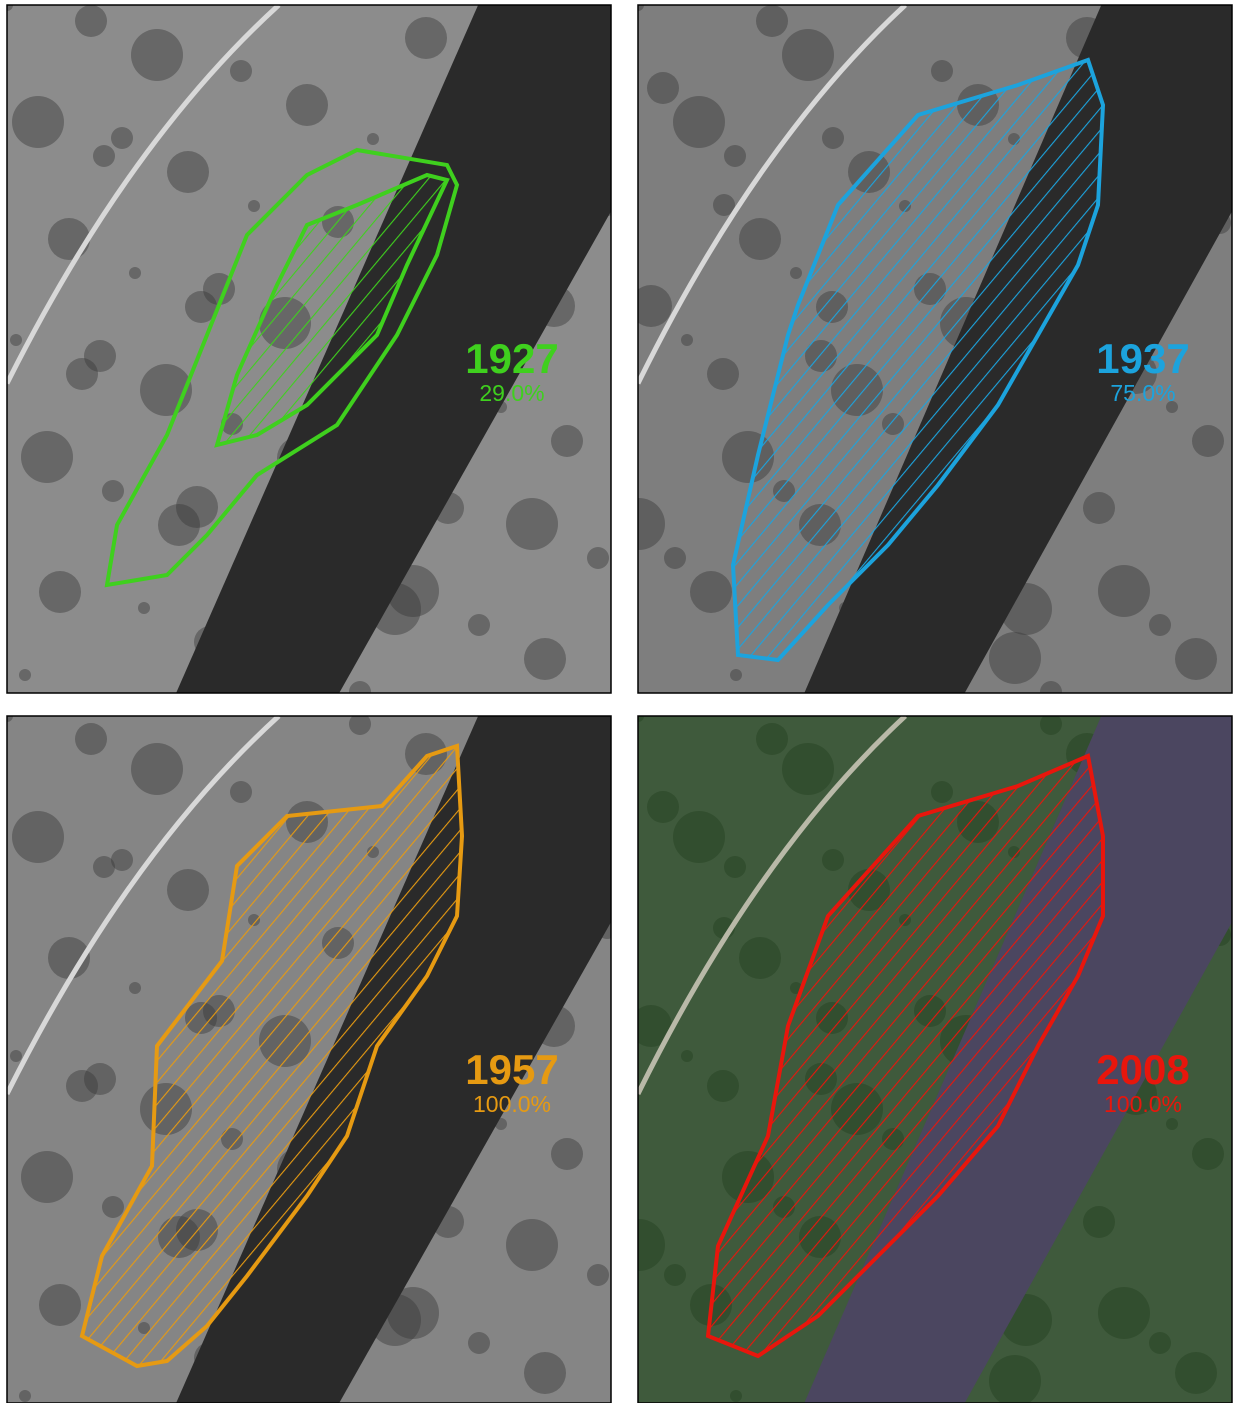 The width and height of the screenshot is (1234, 1403). Describe the element at coordinates (512, 1104) in the screenshot. I see `percent-label: 100.0%` at that location.